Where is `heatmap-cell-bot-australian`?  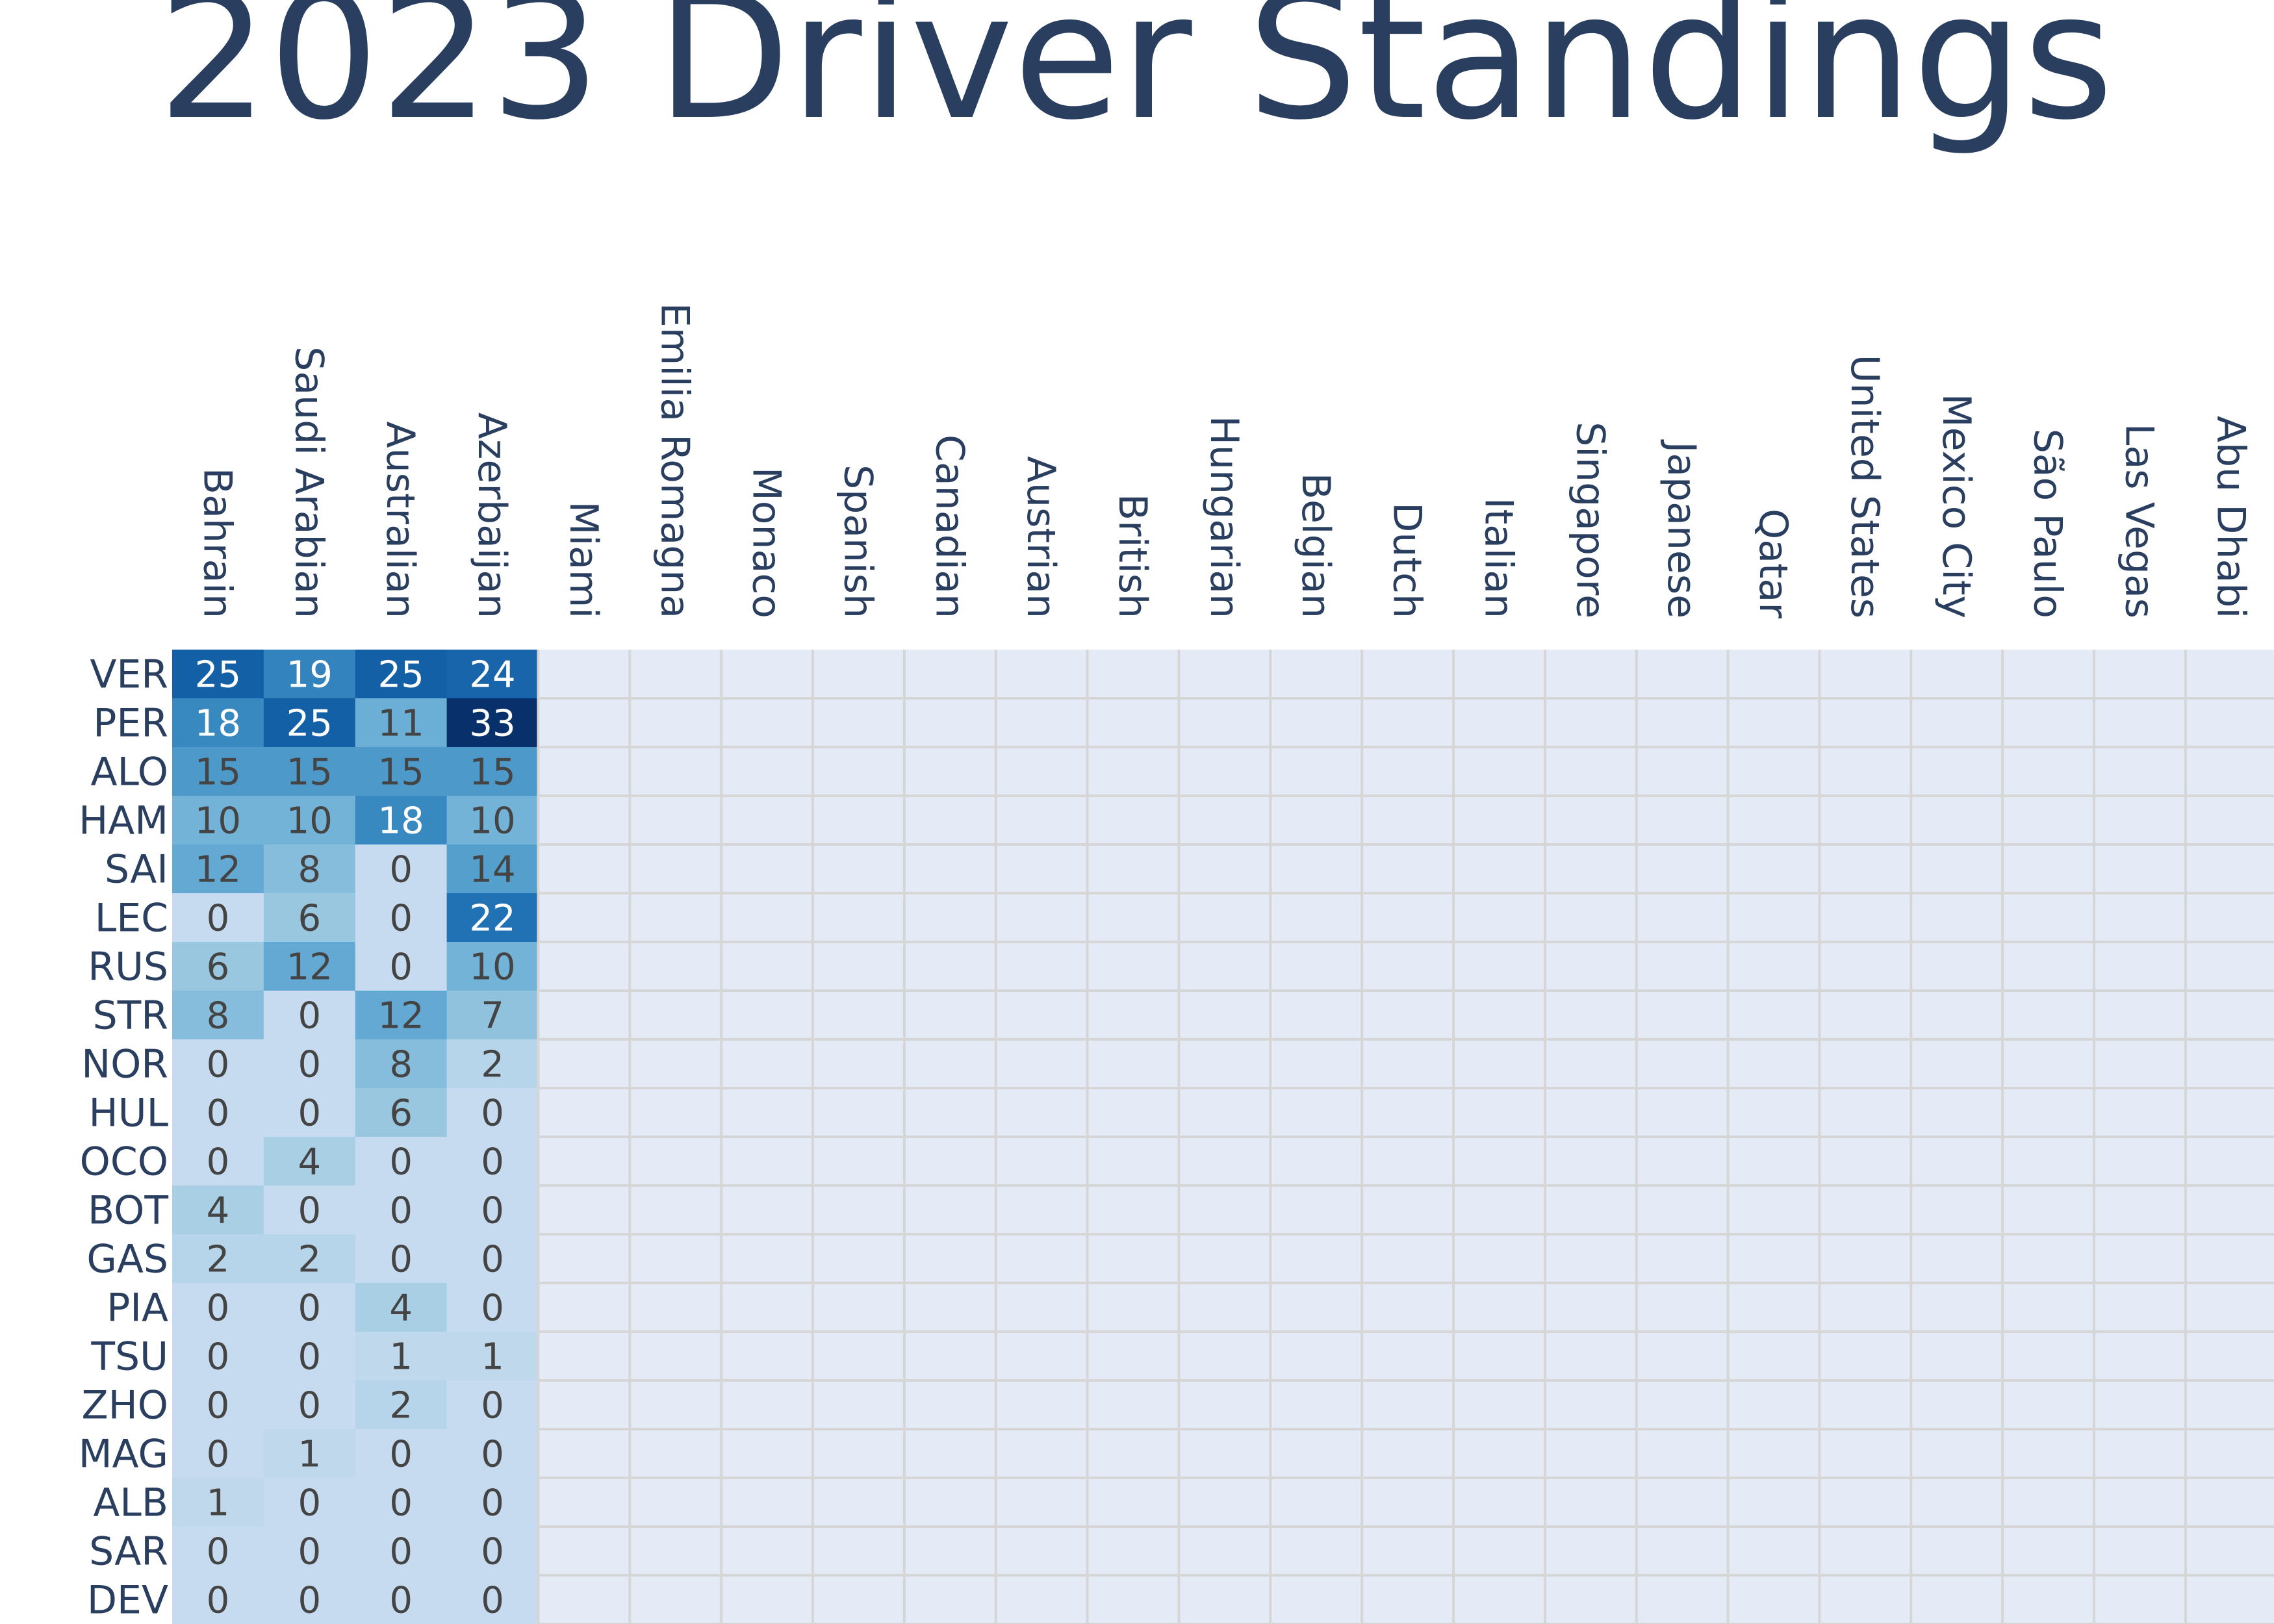
heatmap-cell-bot-australian is located at coordinates (401, 1210).